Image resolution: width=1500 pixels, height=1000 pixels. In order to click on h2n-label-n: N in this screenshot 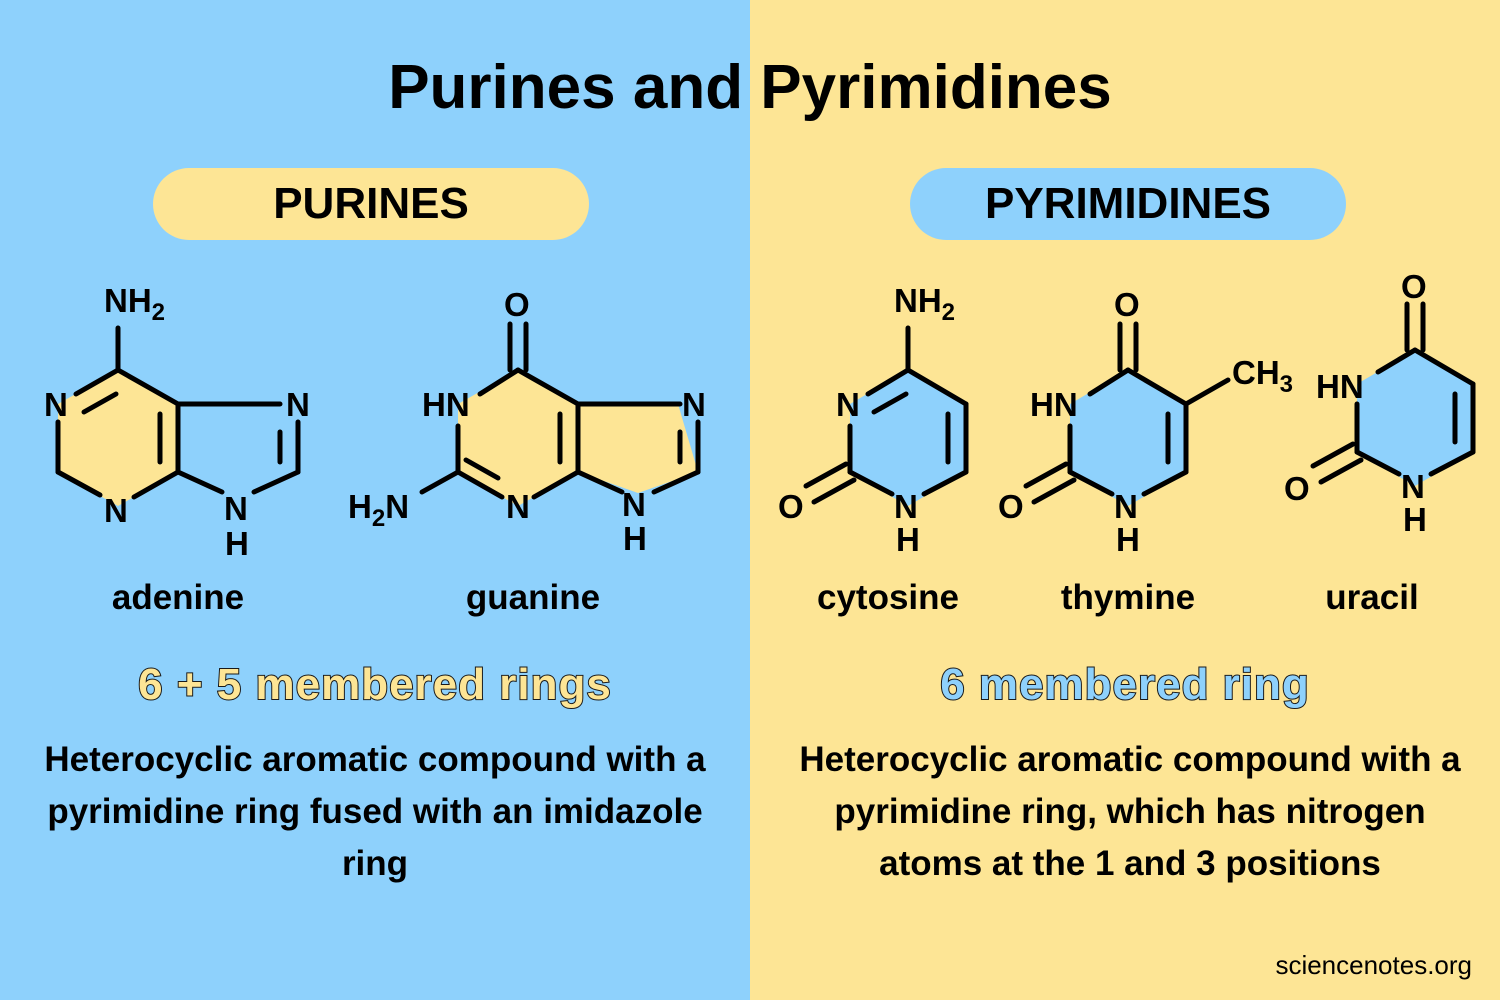, I will do `click(397, 506)`.